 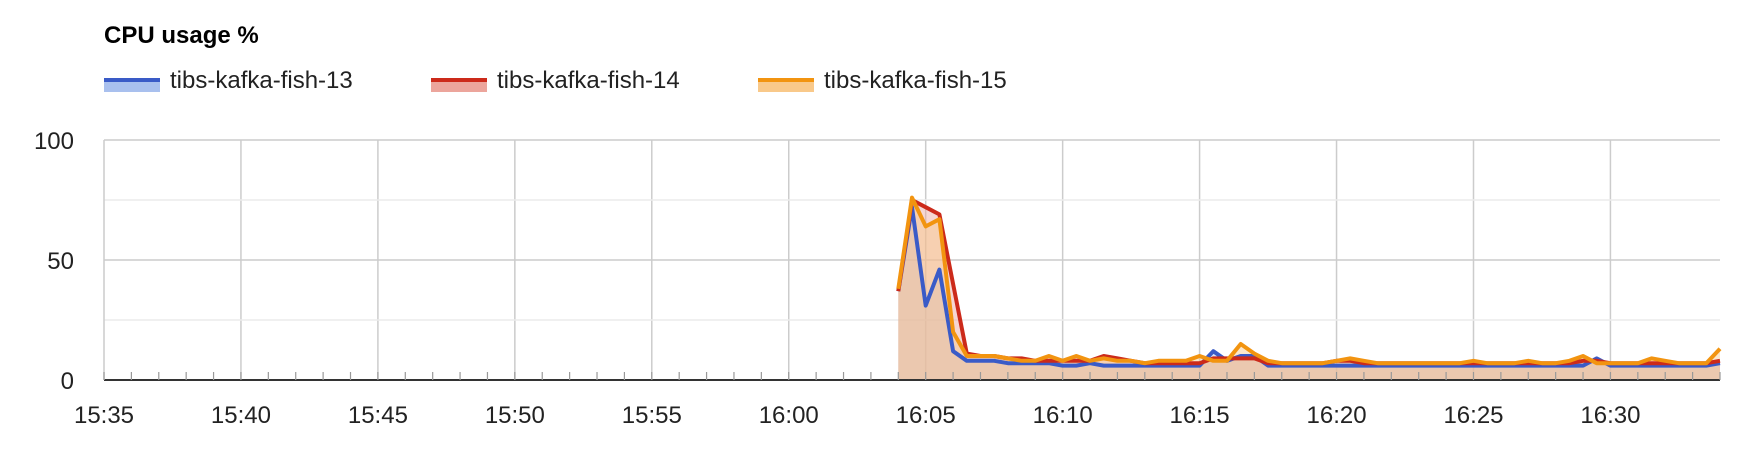 I want to click on legend-item-tibs-kafka-fish-13: tibs-kafka-fish-13, so click(x=228, y=80).